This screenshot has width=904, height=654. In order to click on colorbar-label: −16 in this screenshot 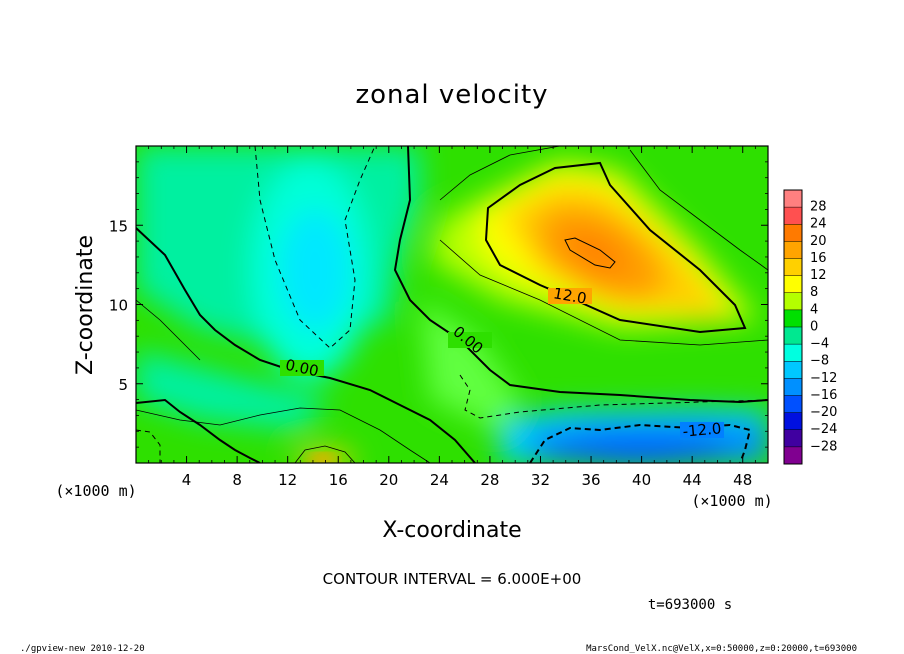, I will do `click(823, 395)`.